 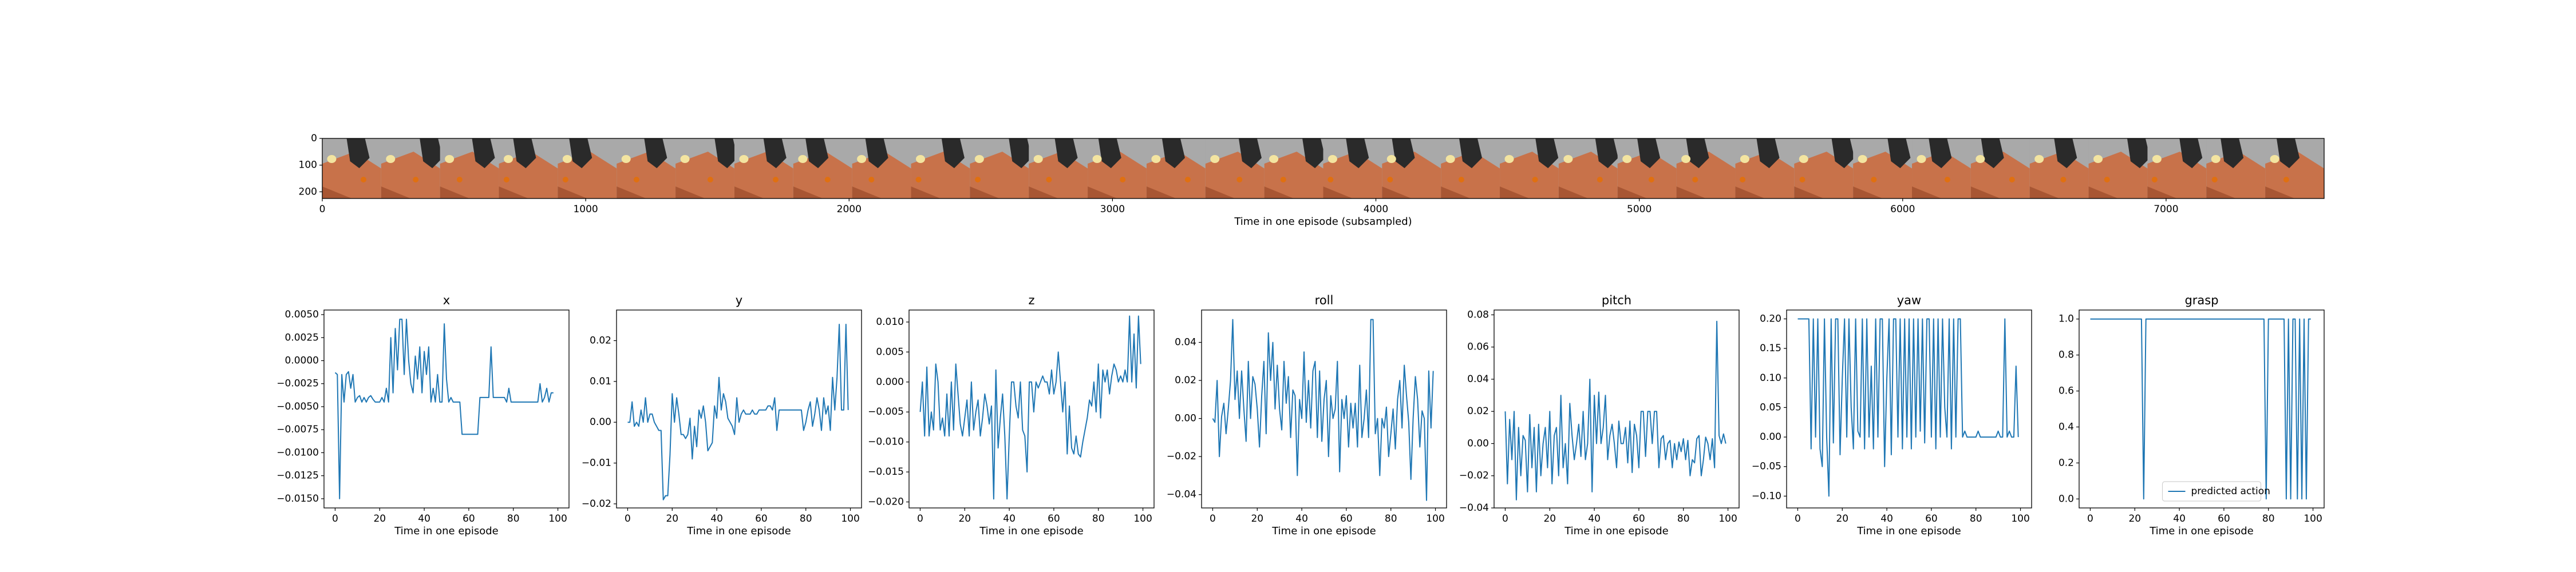 What do you see at coordinates (302, 314) in the screenshot?
I see `y-tick-label: 0.0050` at bounding box center [302, 314].